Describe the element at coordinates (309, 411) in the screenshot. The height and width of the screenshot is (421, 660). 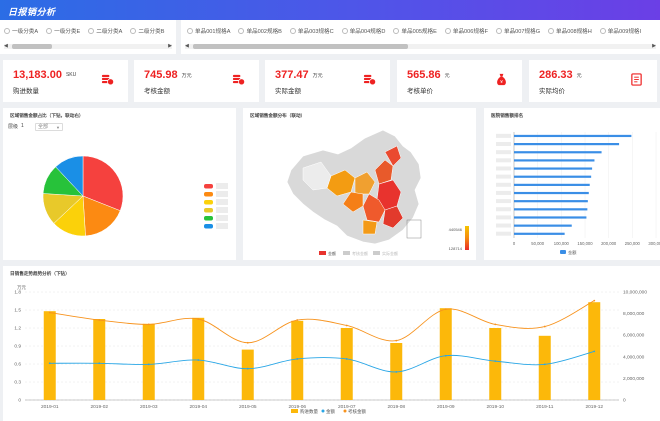
I see `legend-label: 购进数量` at that location.